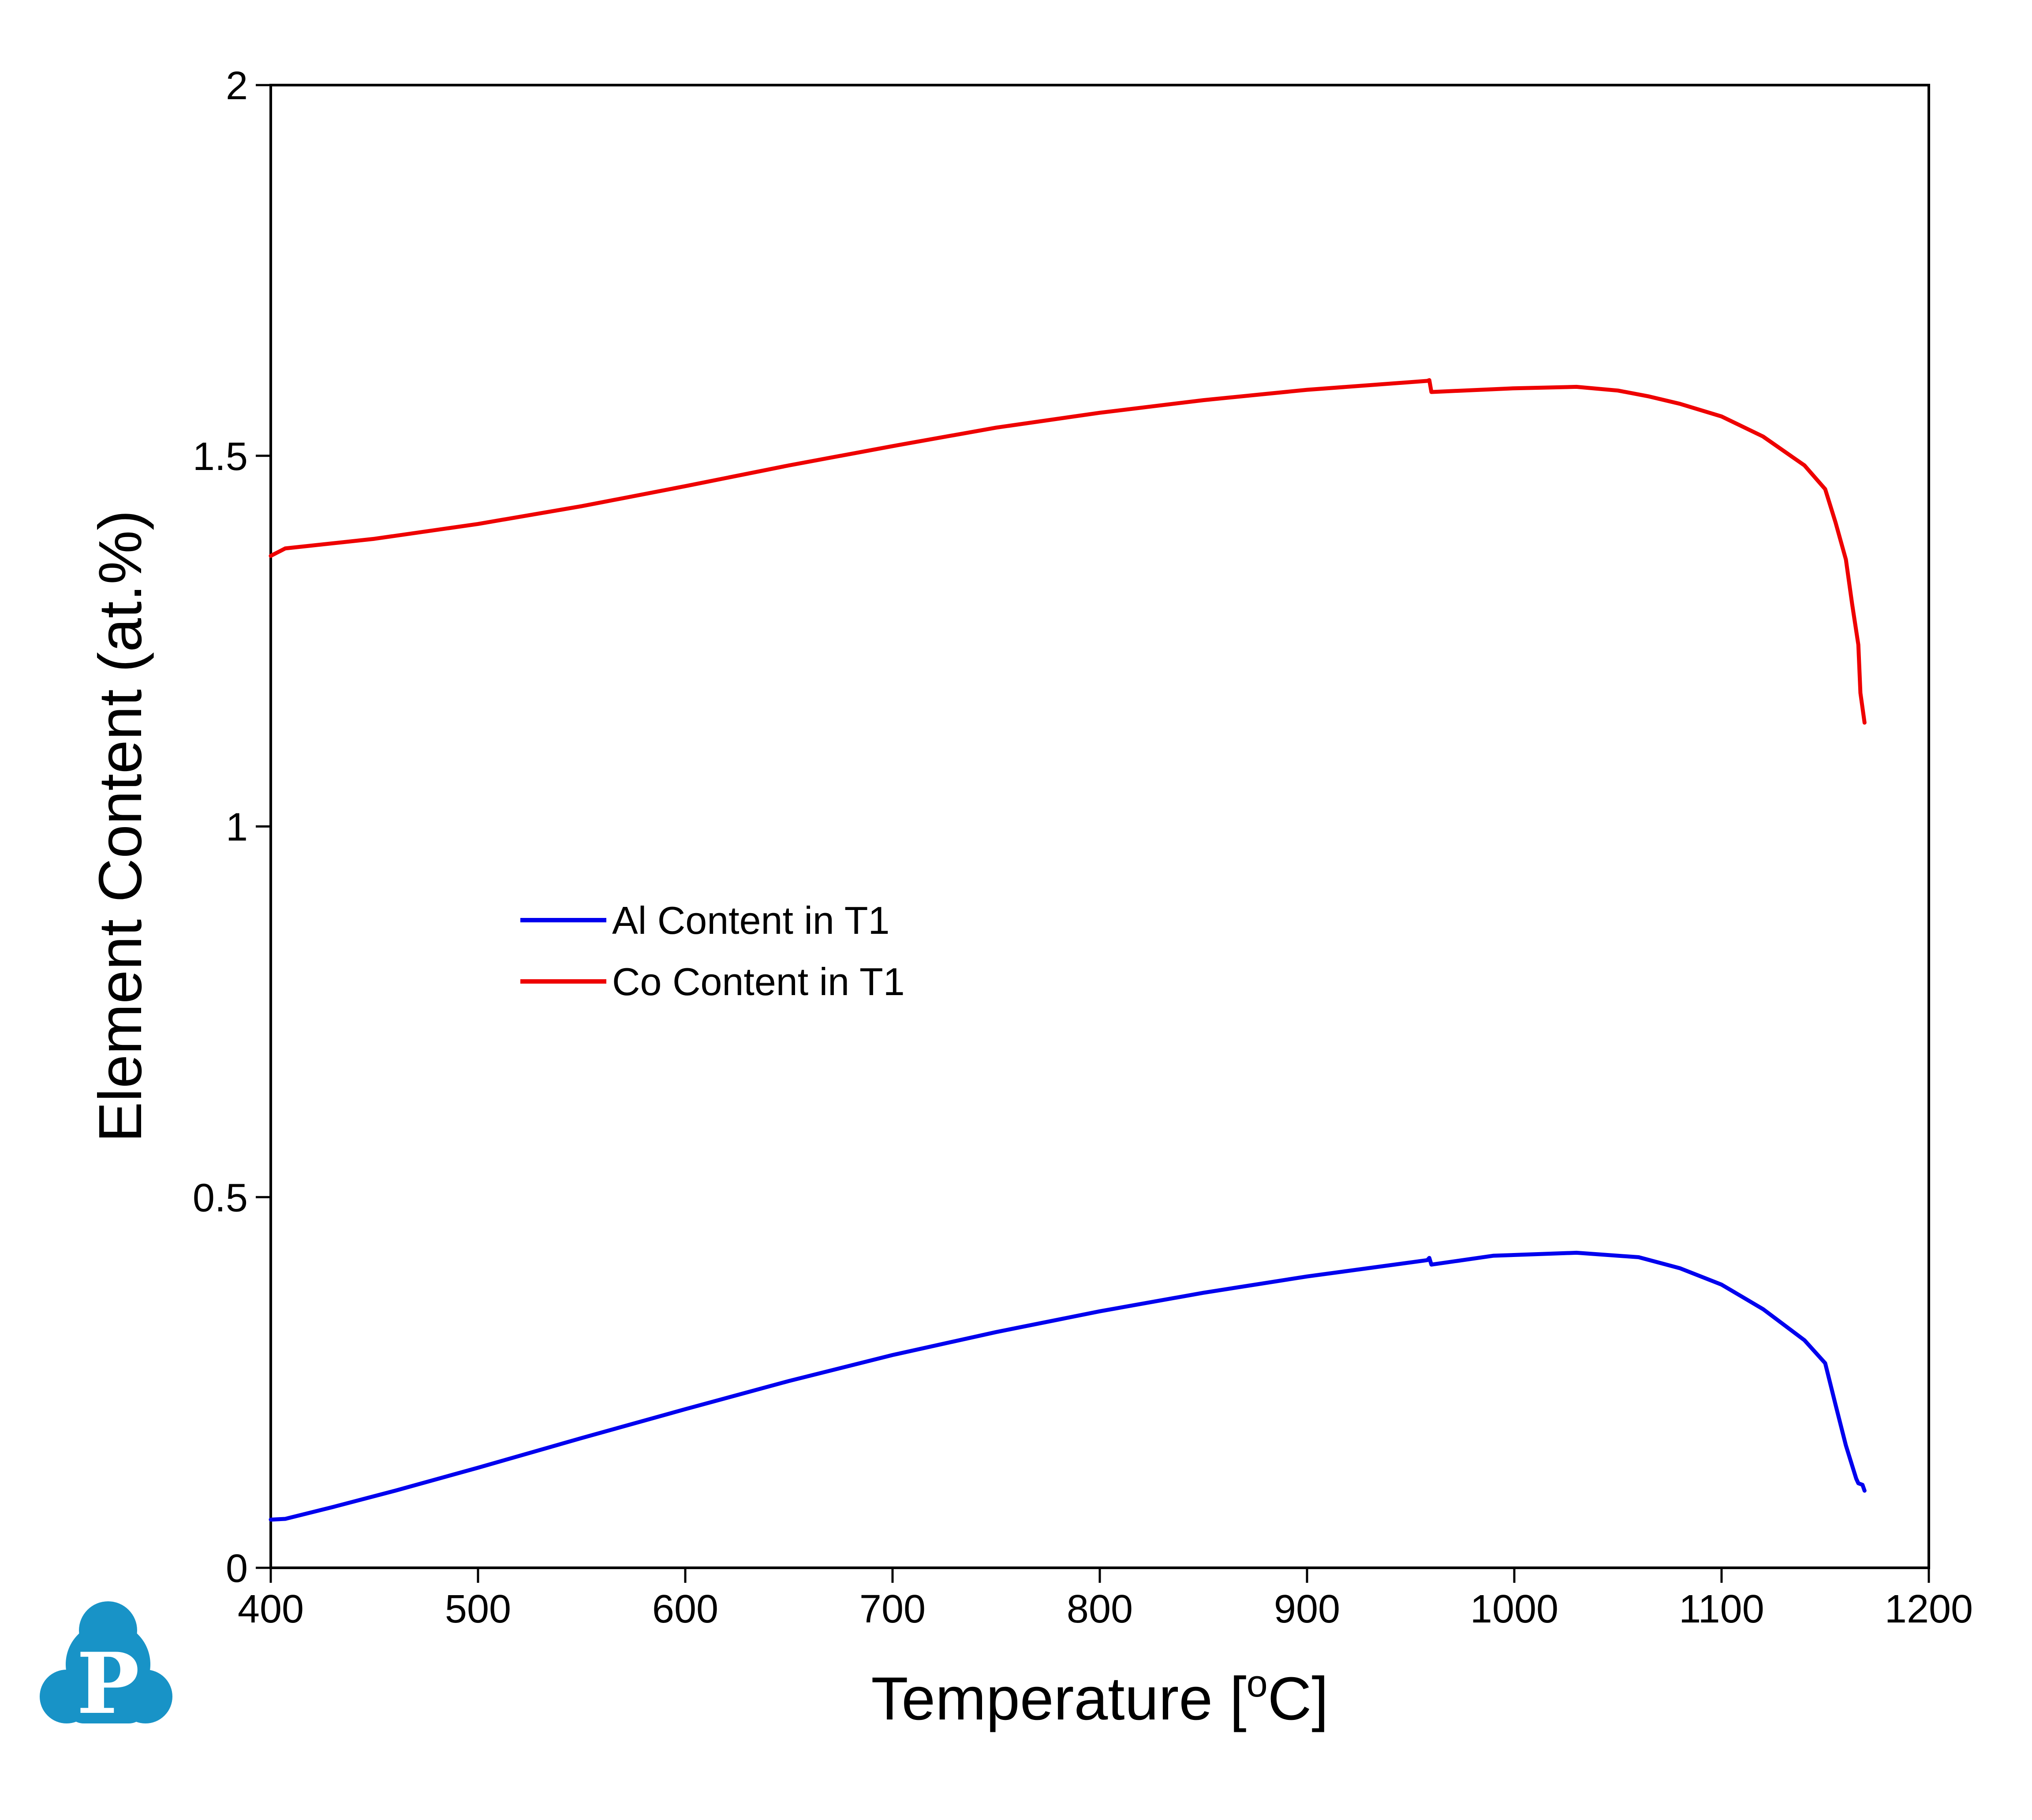 This screenshot has height=1820, width=2032. Describe the element at coordinates (220, 457) in the screenshot. I see `y-tick-label: 1.5` at that location.